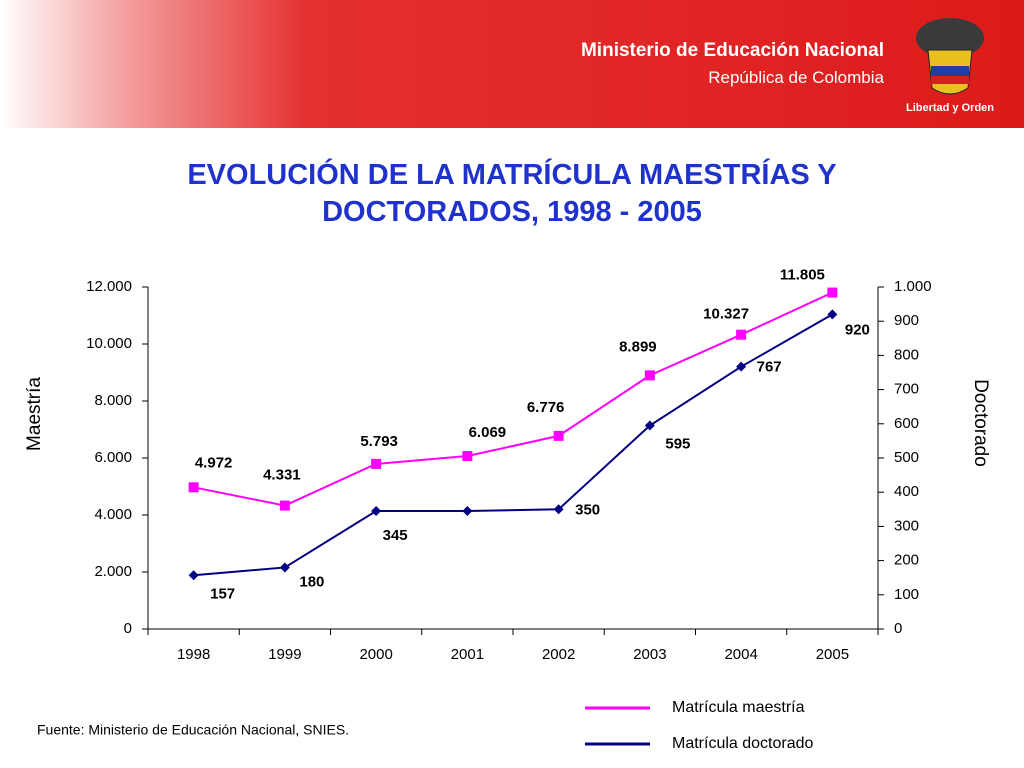 This screenshot has height=768, width=1024. What do you see at coordinates (587, 509) in the screenshot?
I see `data-label: 350` at bounding box center [587, 509].